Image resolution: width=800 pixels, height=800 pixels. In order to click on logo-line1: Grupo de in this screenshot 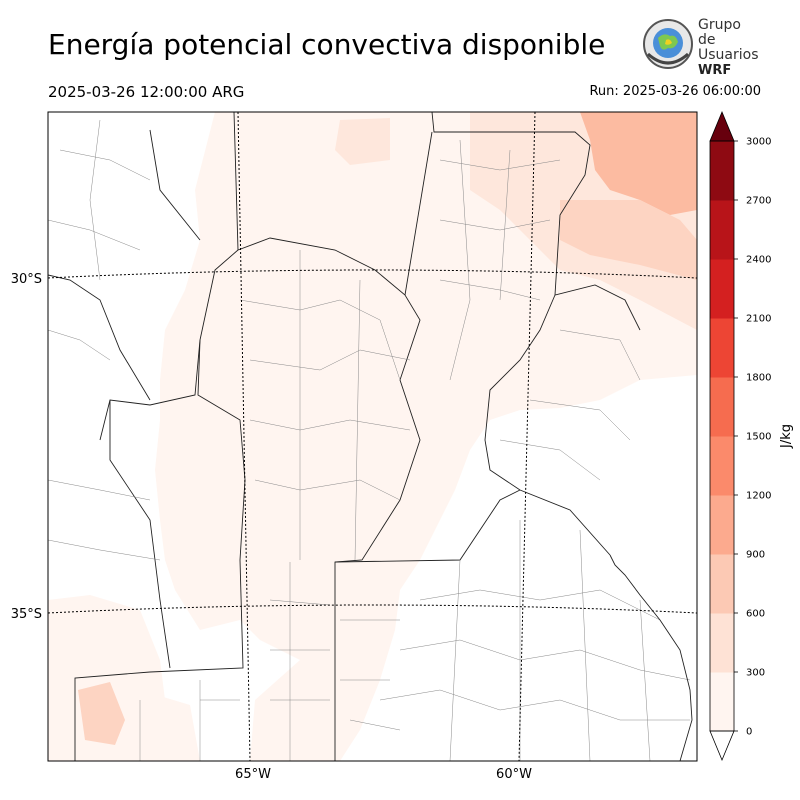, I will do `click(719, 32)`.